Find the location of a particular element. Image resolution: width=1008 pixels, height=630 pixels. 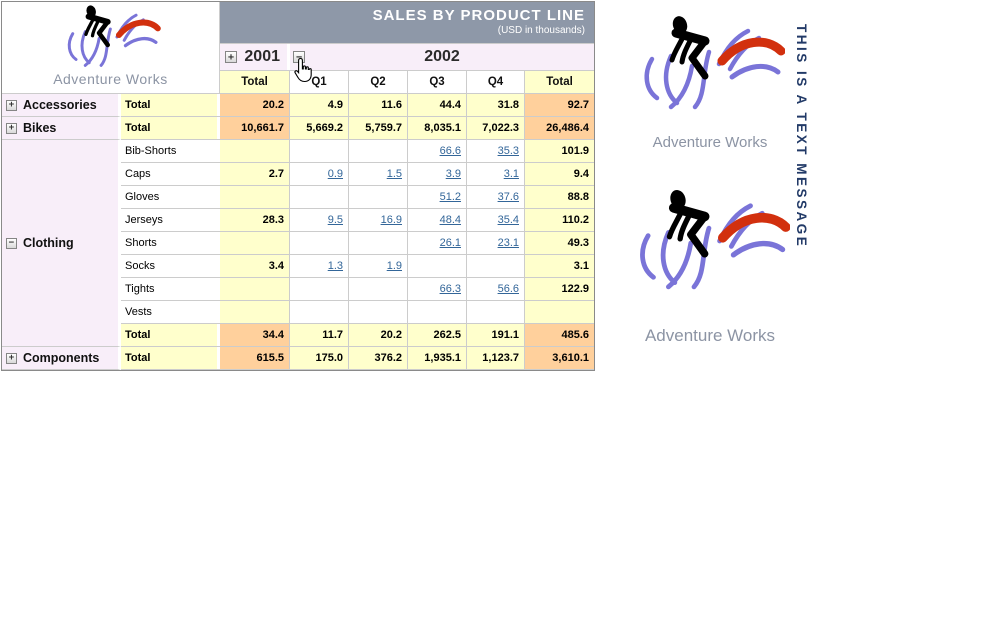

drillthrough-link: 56.6 is located at coordinates (508, 289).